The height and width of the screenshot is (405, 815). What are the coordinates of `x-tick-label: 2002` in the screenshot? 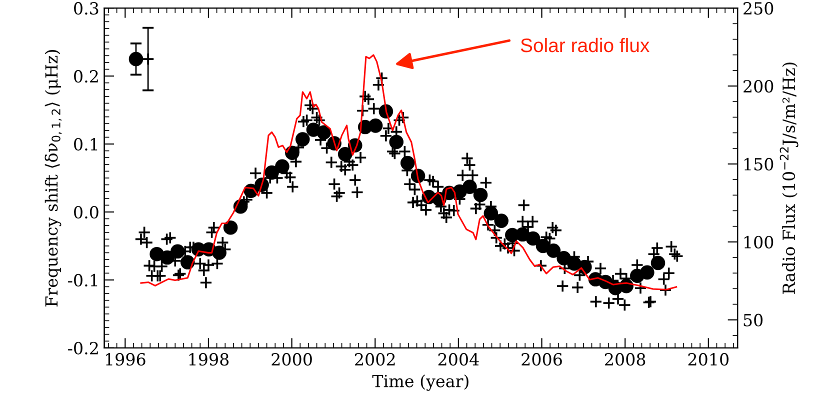 It's located at (375, 359).